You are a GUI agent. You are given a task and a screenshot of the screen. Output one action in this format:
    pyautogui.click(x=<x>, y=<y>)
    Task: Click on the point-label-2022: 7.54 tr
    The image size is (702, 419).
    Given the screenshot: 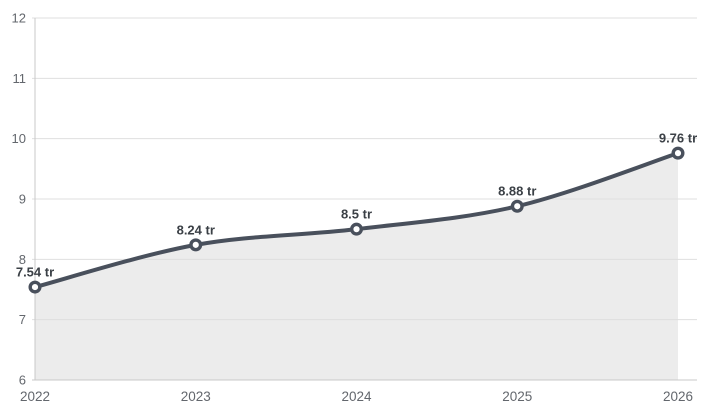 What is the action you would take?
    pyautogui.click(x=35, y=272)
    